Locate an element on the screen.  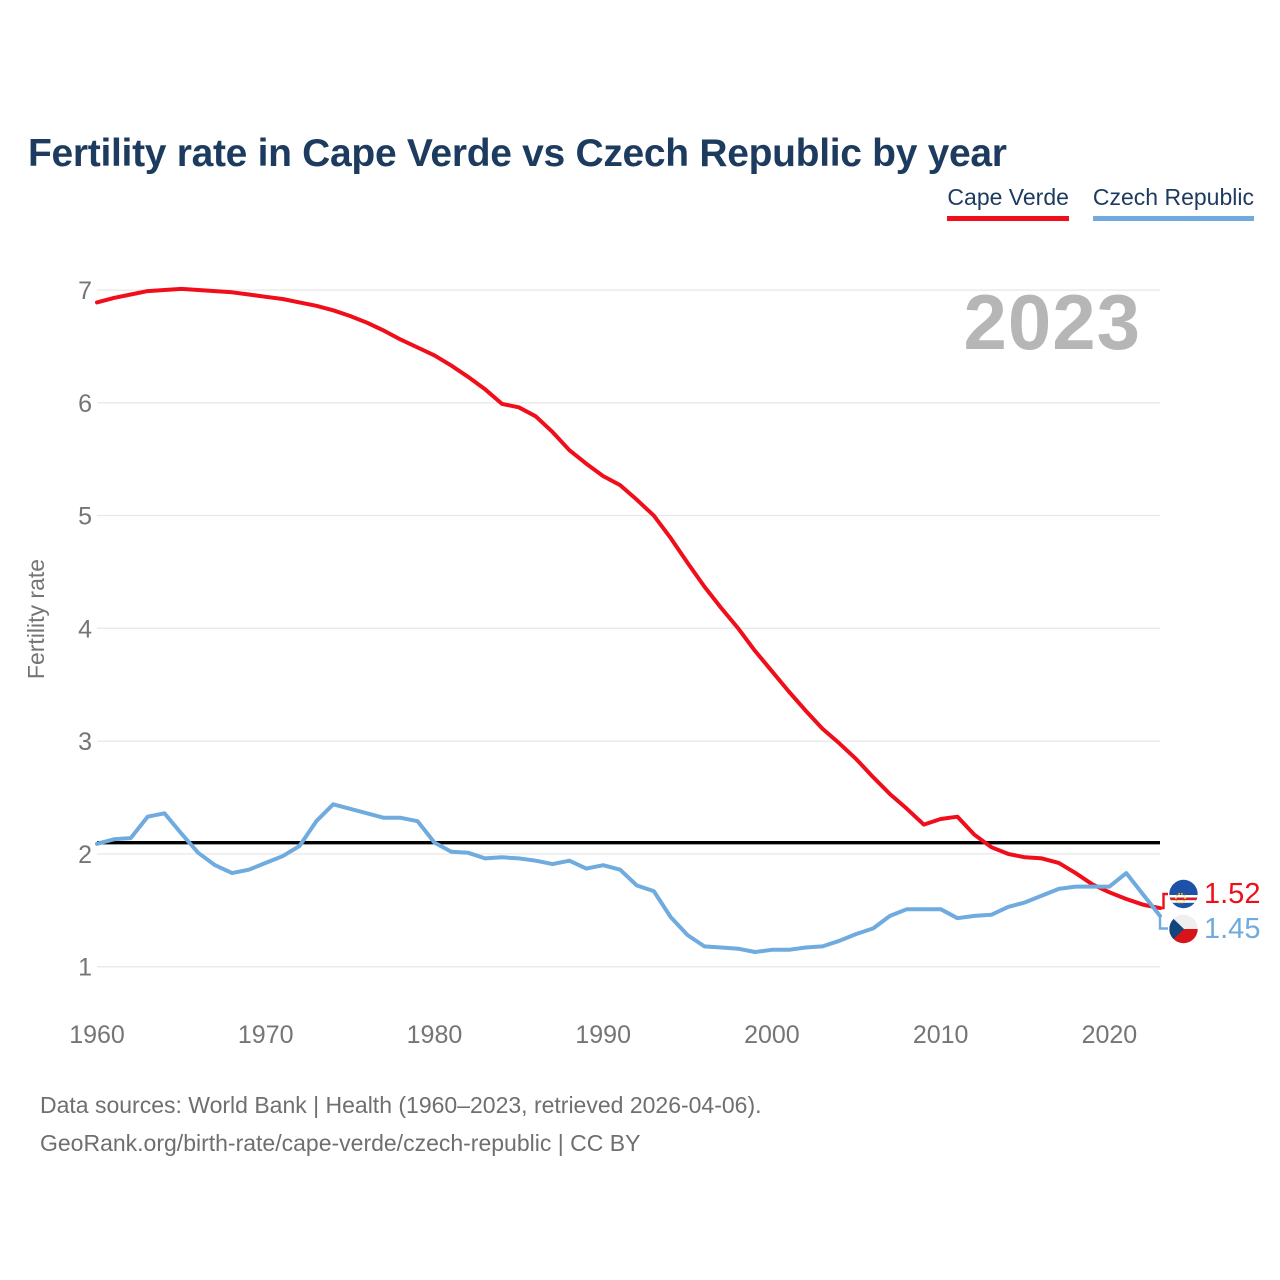
x-tick-label-1970: 1970 is located at coordinates (266, 1035).